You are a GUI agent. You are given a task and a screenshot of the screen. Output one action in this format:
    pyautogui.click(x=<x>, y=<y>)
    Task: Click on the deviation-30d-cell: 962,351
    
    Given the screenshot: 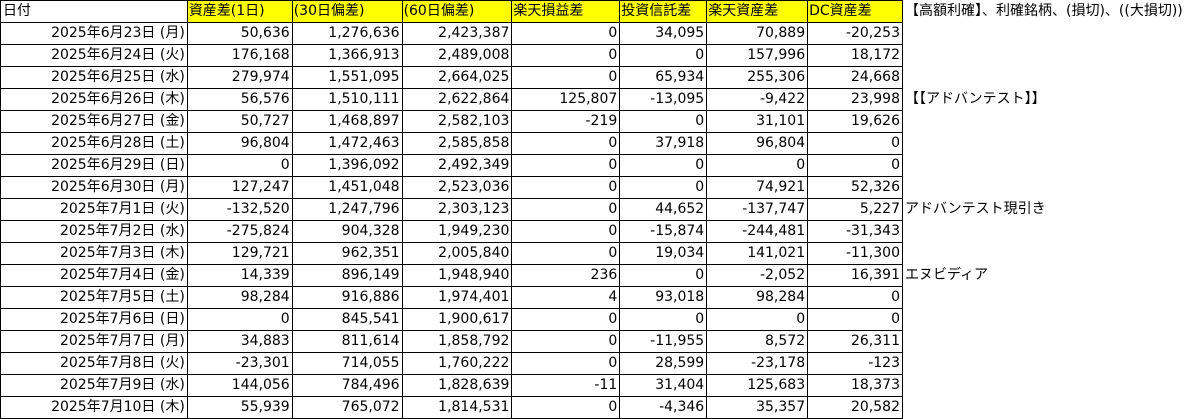 What is the action you would take?
    pyautogui.click(x=347, y=253)
    